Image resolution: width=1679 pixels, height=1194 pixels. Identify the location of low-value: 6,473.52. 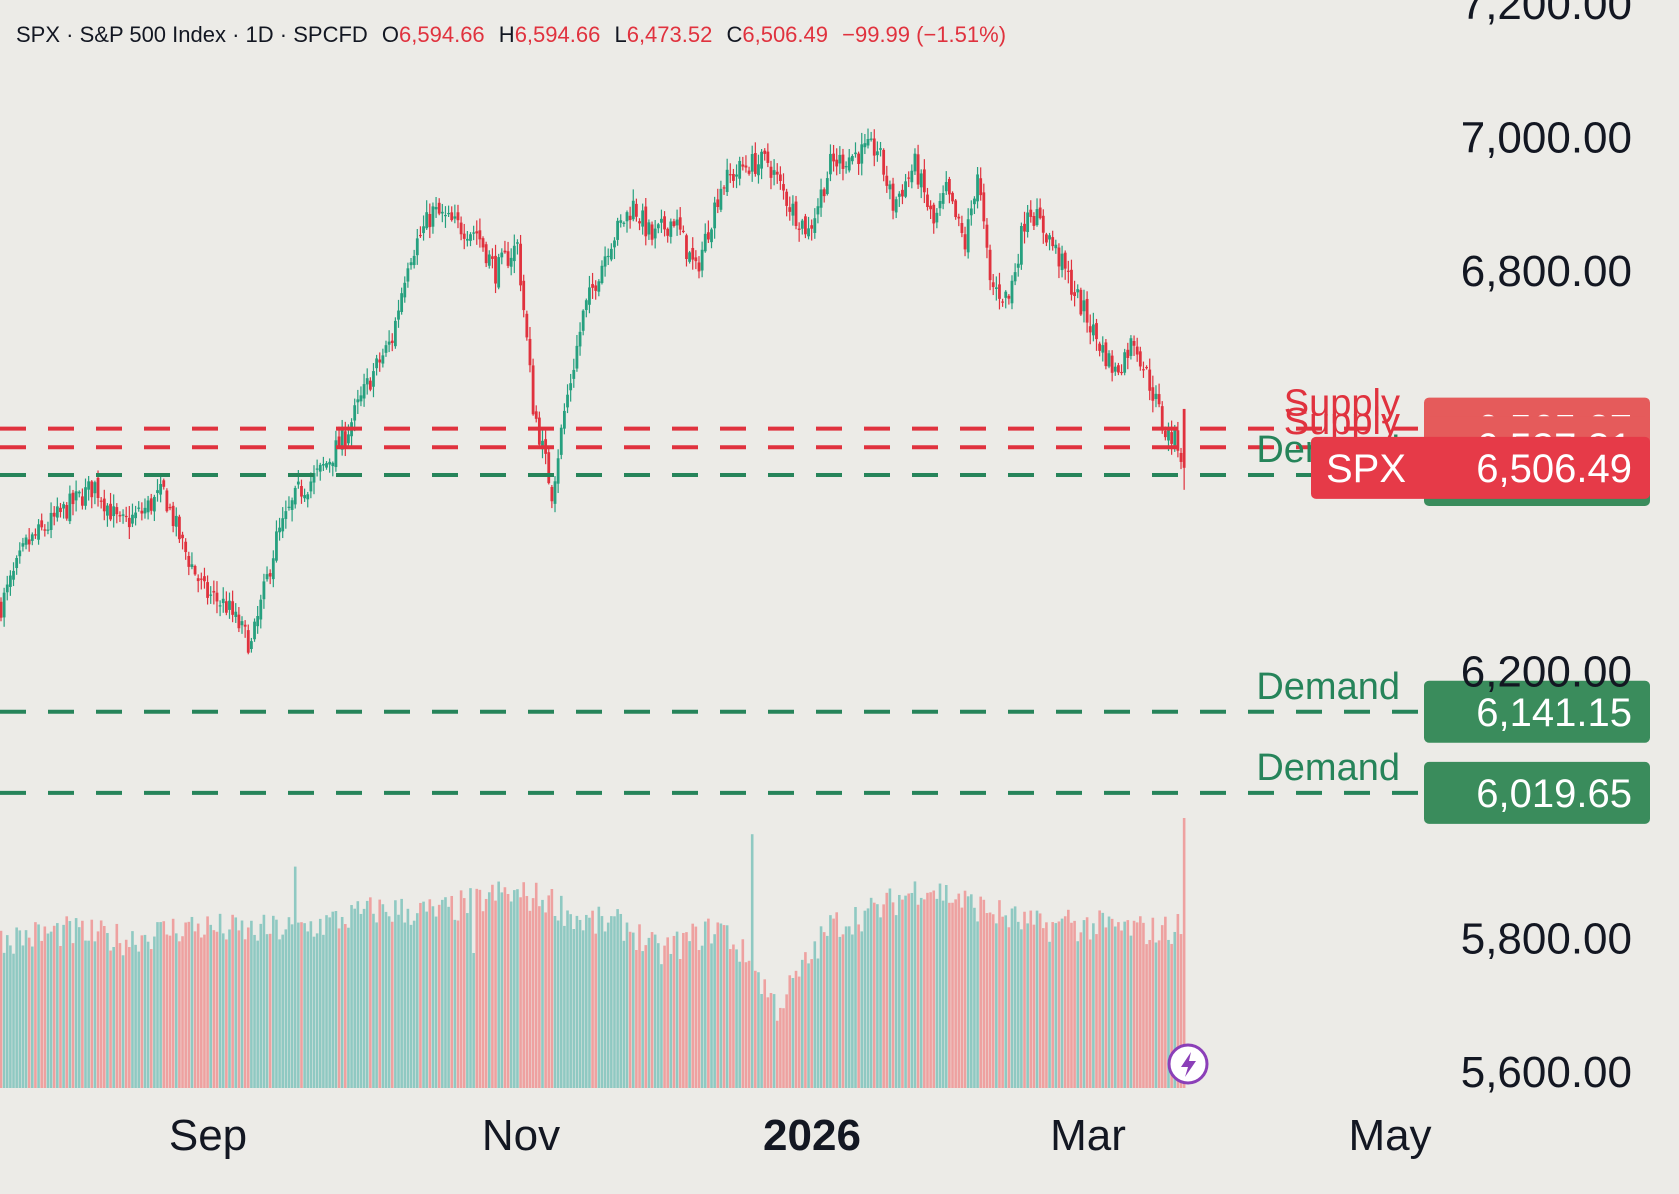
(669, 34).